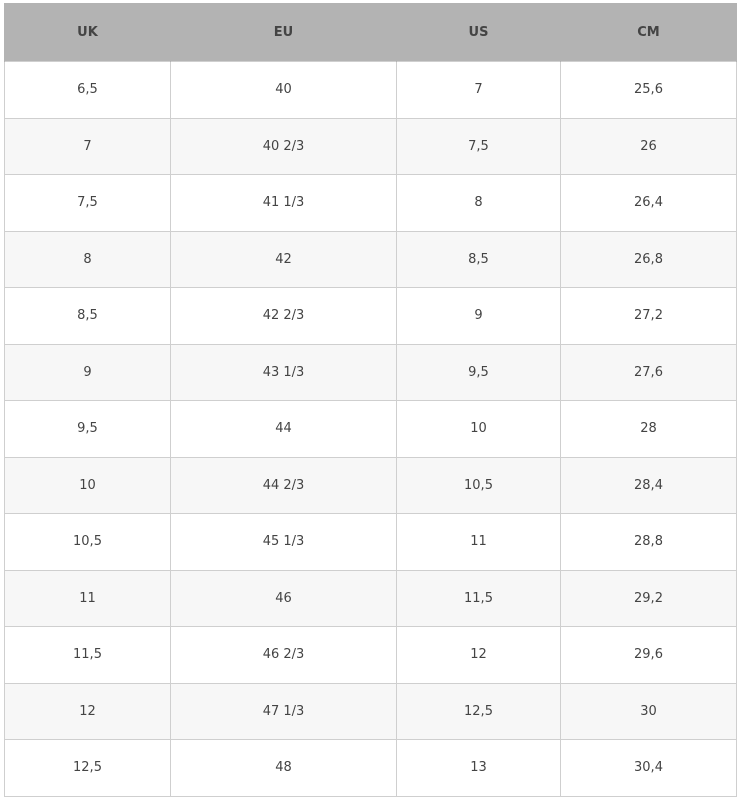 Image resolution: width=740 pixels, height=800 pixels. I want to click on cell-us: 9,5, so click(478, 372).